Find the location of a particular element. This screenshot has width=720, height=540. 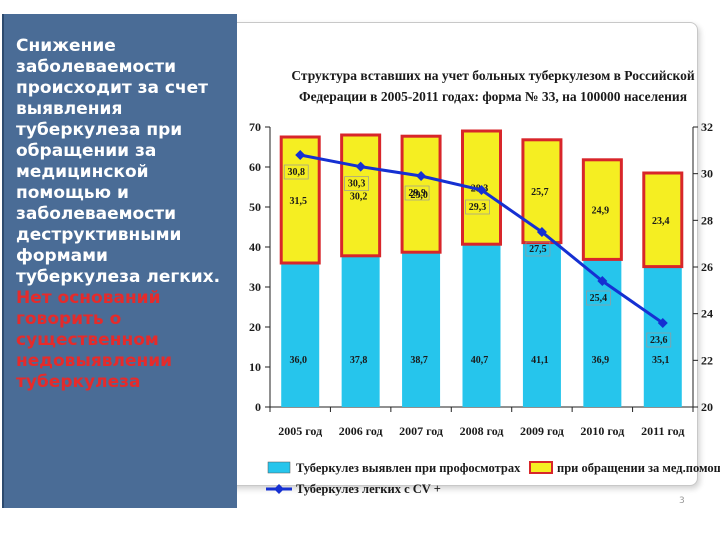

y-right-tick-label: 20 is located at coordinates (707, 407).